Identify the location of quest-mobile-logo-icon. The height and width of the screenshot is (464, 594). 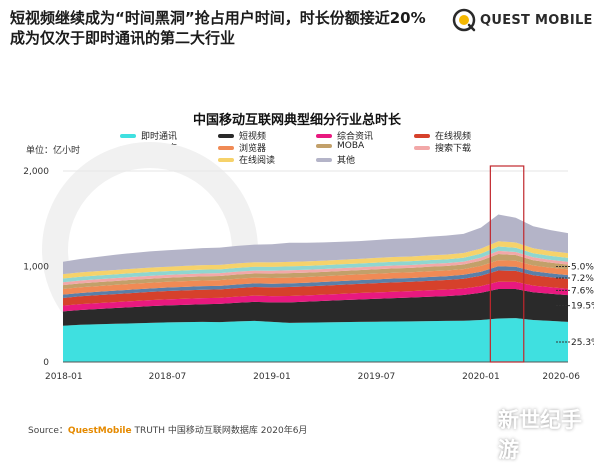
(464, 20).